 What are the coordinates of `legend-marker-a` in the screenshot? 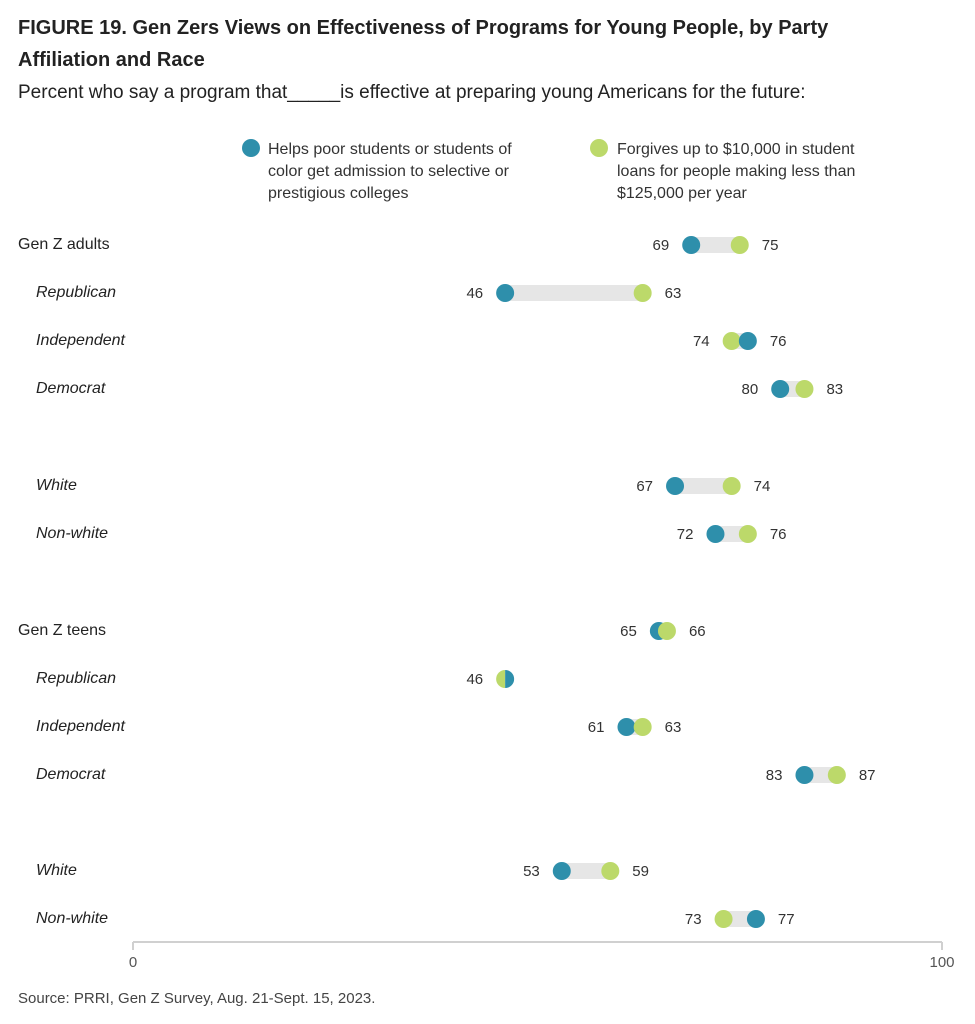 It's located at (251, 148).